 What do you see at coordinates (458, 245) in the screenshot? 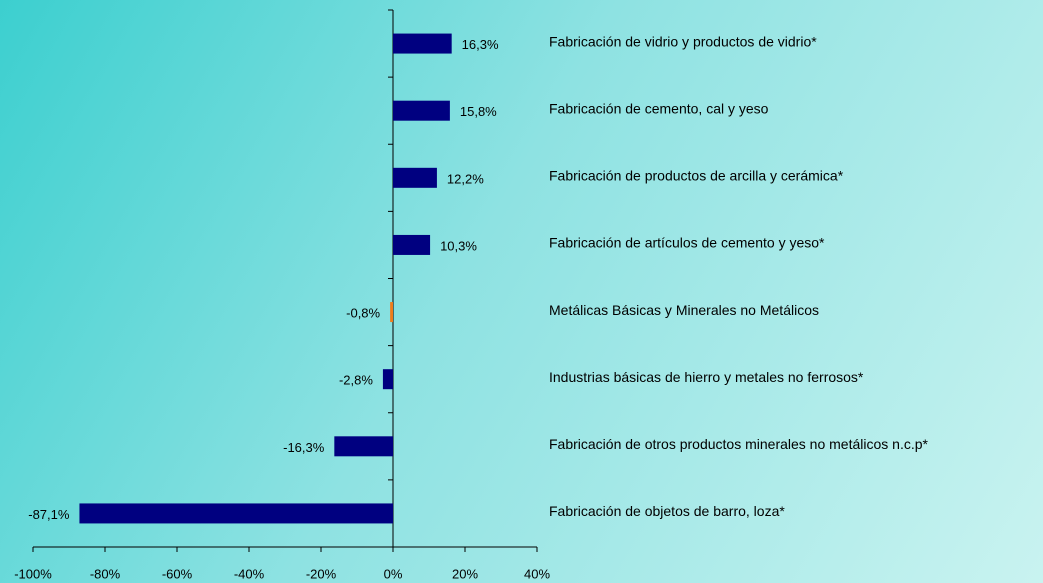
I see `value-label: 10,3%` at bounding box center [458, 245].